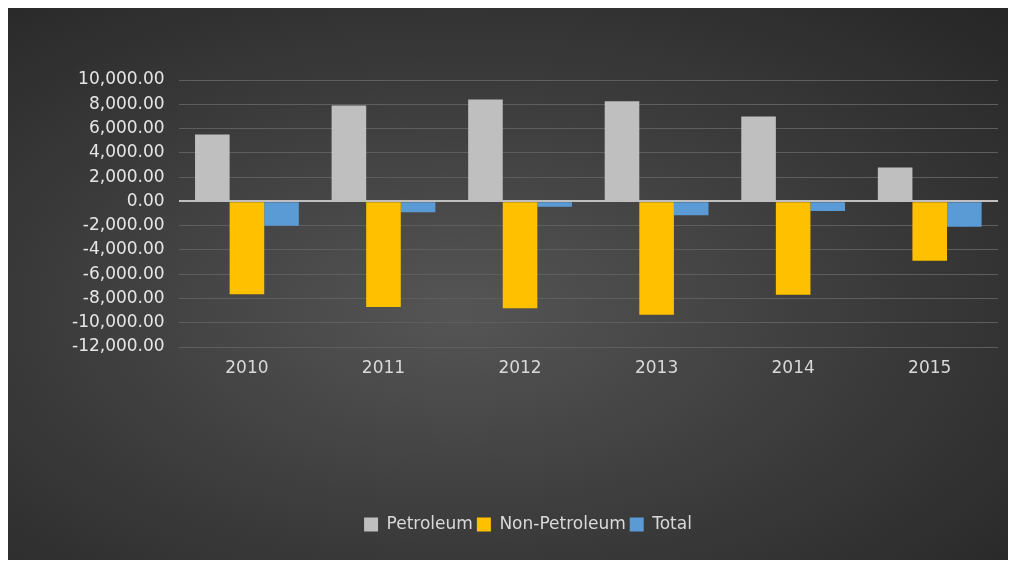 This screenshot has height=563, width=1016. Describe the element at coordinates (123, 272) in the screenshot. I see `y-tick-label: -6,000.00` at that location.